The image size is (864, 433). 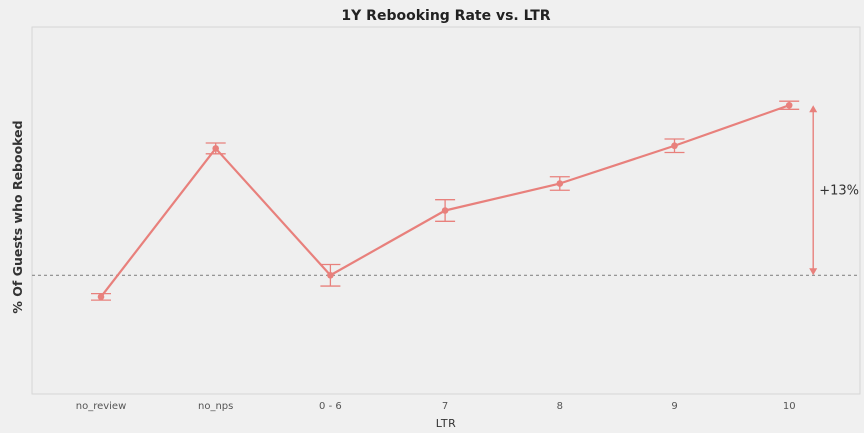 I want to click on chart-title: 1Y Rebooking Rate vs. LTR, so click(x=445, y=16).